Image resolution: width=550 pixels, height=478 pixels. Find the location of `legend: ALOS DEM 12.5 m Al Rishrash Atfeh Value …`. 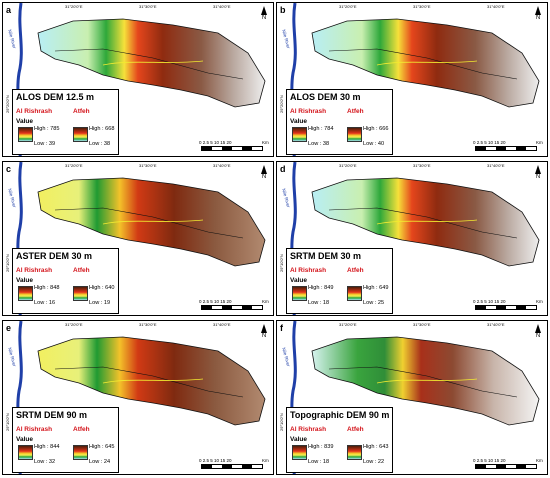

legend: ALOS DEM 12.5 m Al Rishrash Atfeh Value … is located at coordinates (65, 122).